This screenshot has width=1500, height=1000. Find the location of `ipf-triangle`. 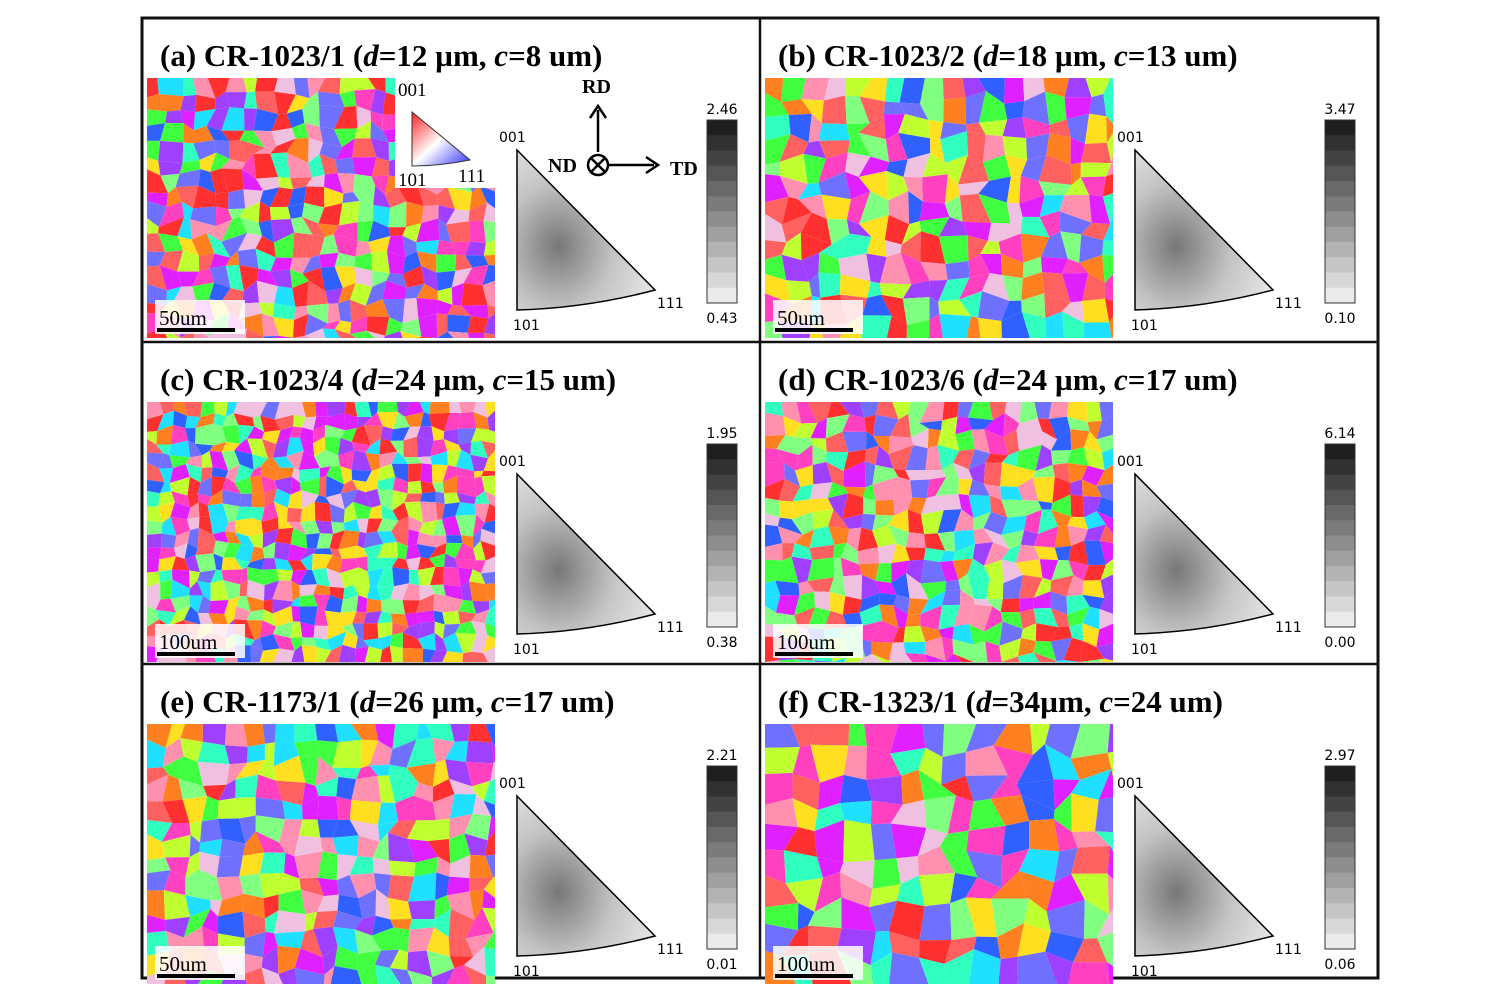

ipf-triangle is located at coordinates (586, 875).